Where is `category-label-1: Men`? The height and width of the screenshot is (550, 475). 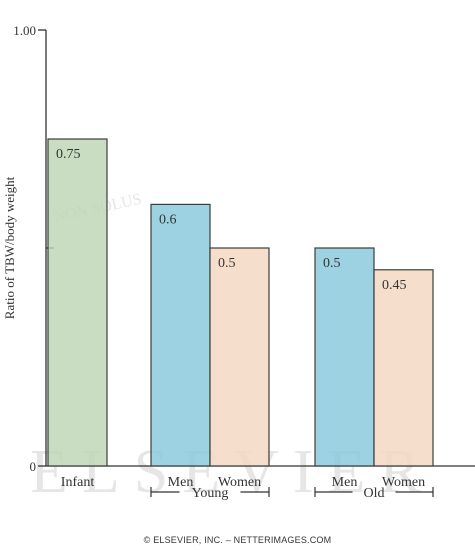
category-label-1: Men is located at coordinates (181, 482).